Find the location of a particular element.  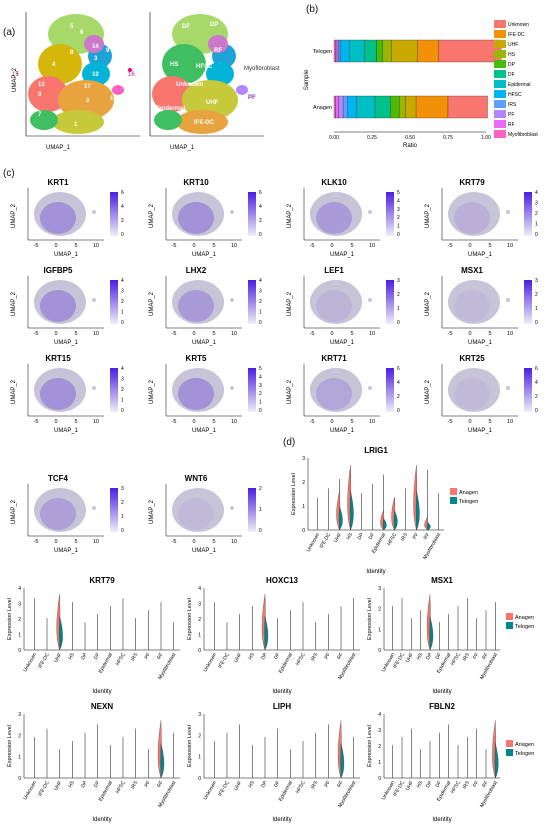

feature-gene-title: MSX1 is located at coordinates (472, 270).